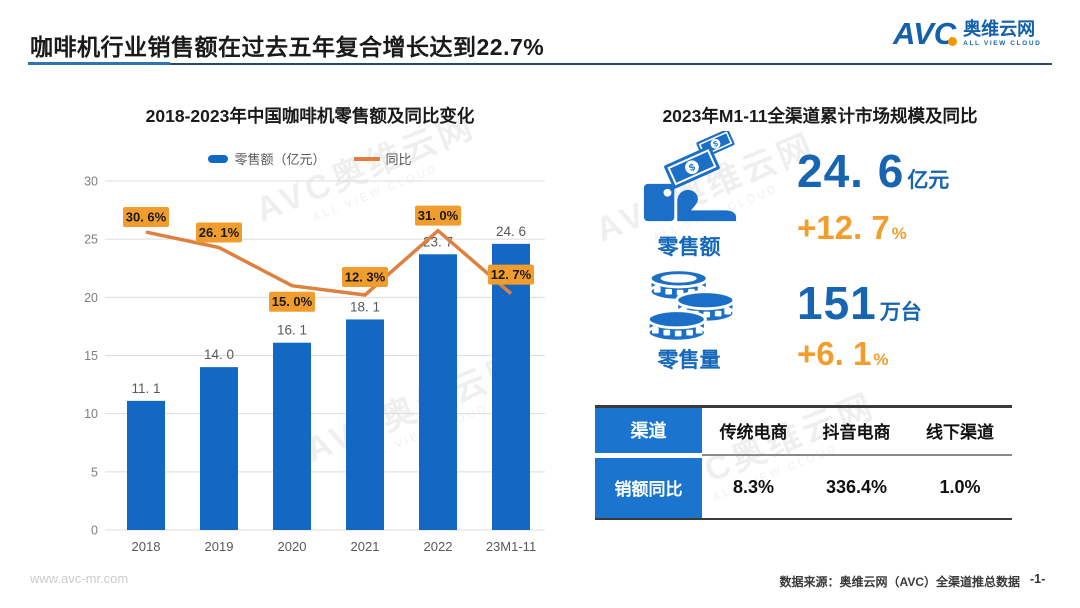  I want to click on avc-logo-dot-icon, so click(952, 41).